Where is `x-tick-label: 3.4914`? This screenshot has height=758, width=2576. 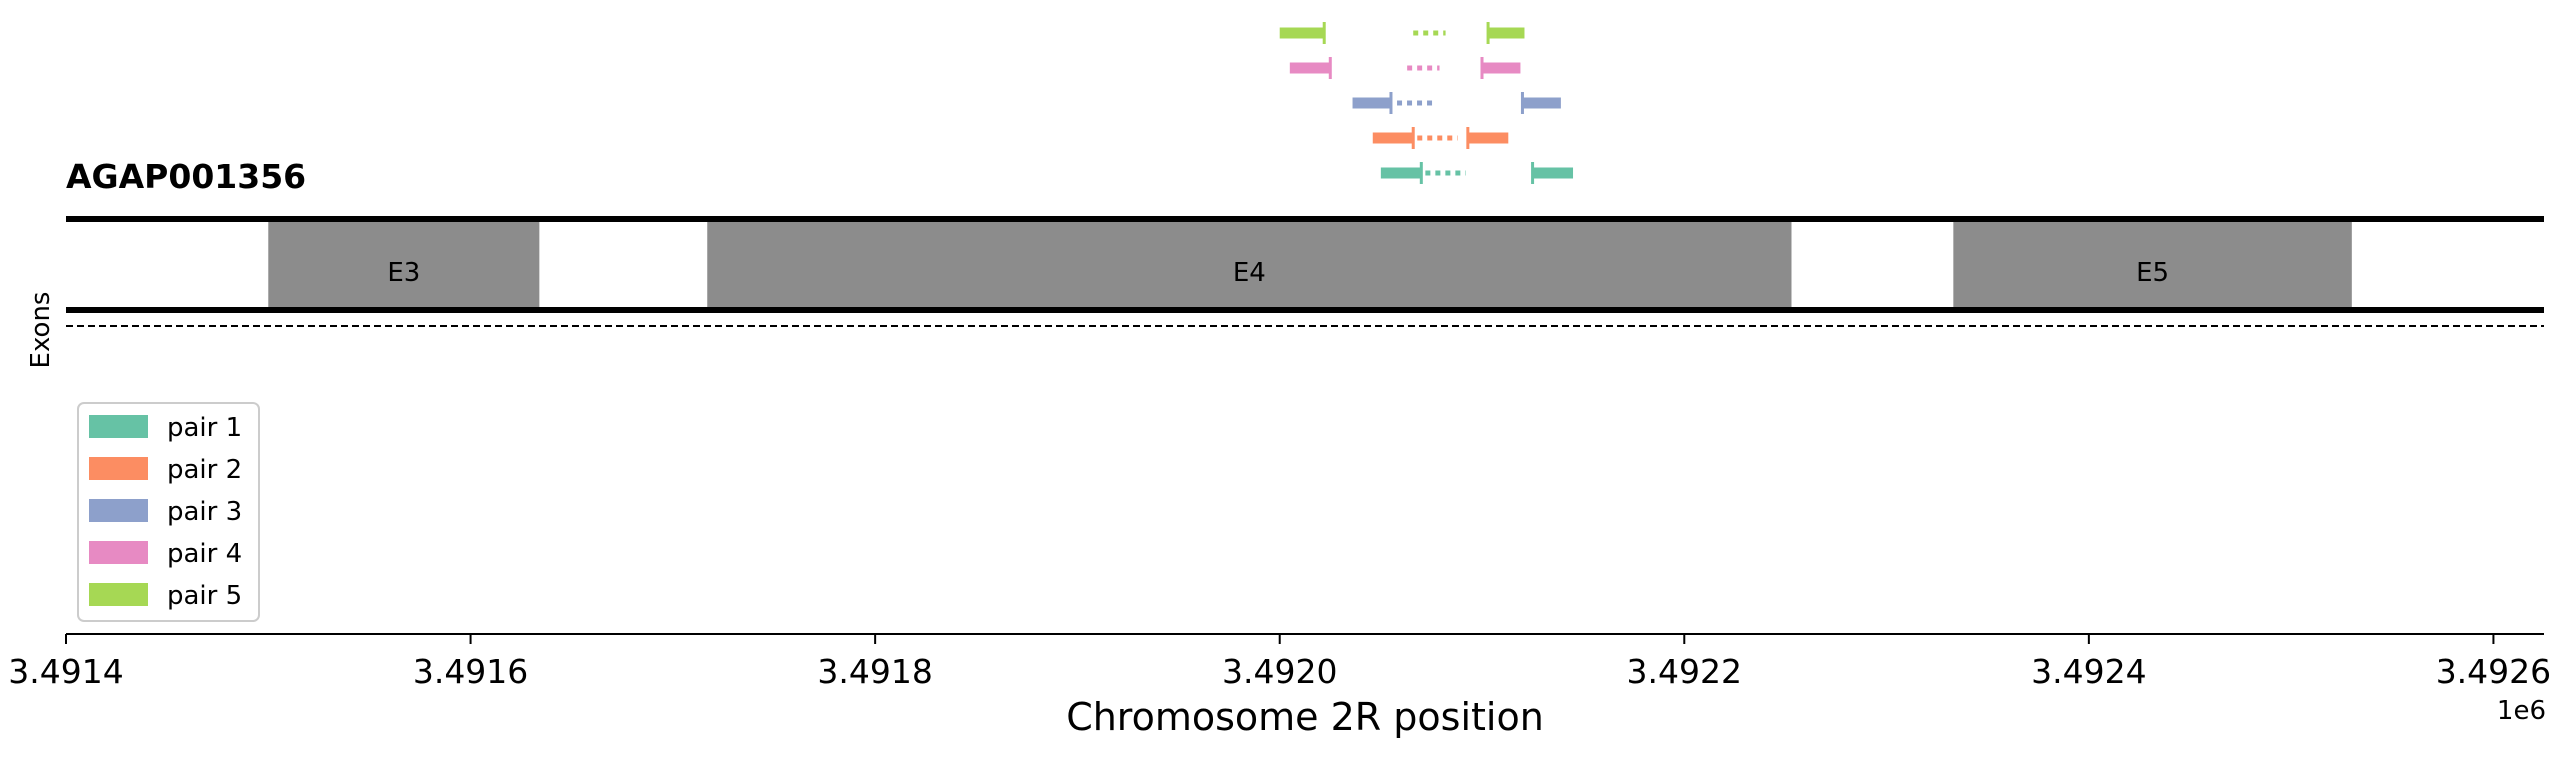
x-tick-label: 3.4914 is located at coordinates (65, 671).